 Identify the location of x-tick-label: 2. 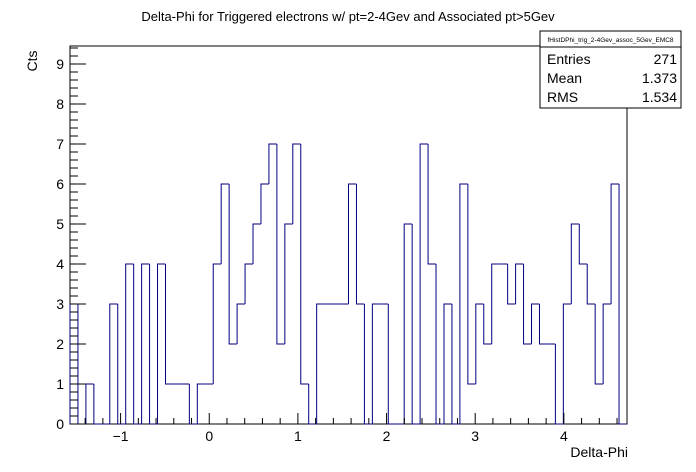
(387, 436).